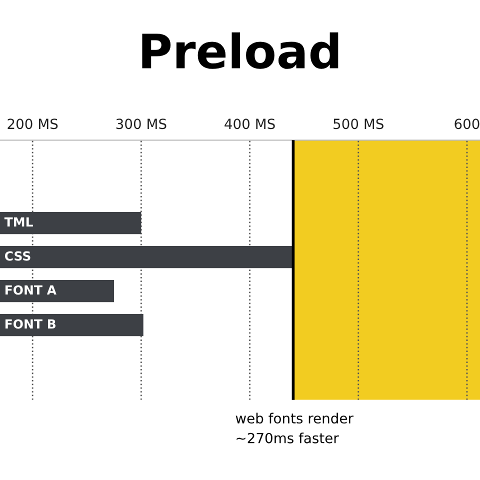  Describe the element at coordinates (17, 256) in the screenshot. I see `y-tick-label: CSS` at that location.